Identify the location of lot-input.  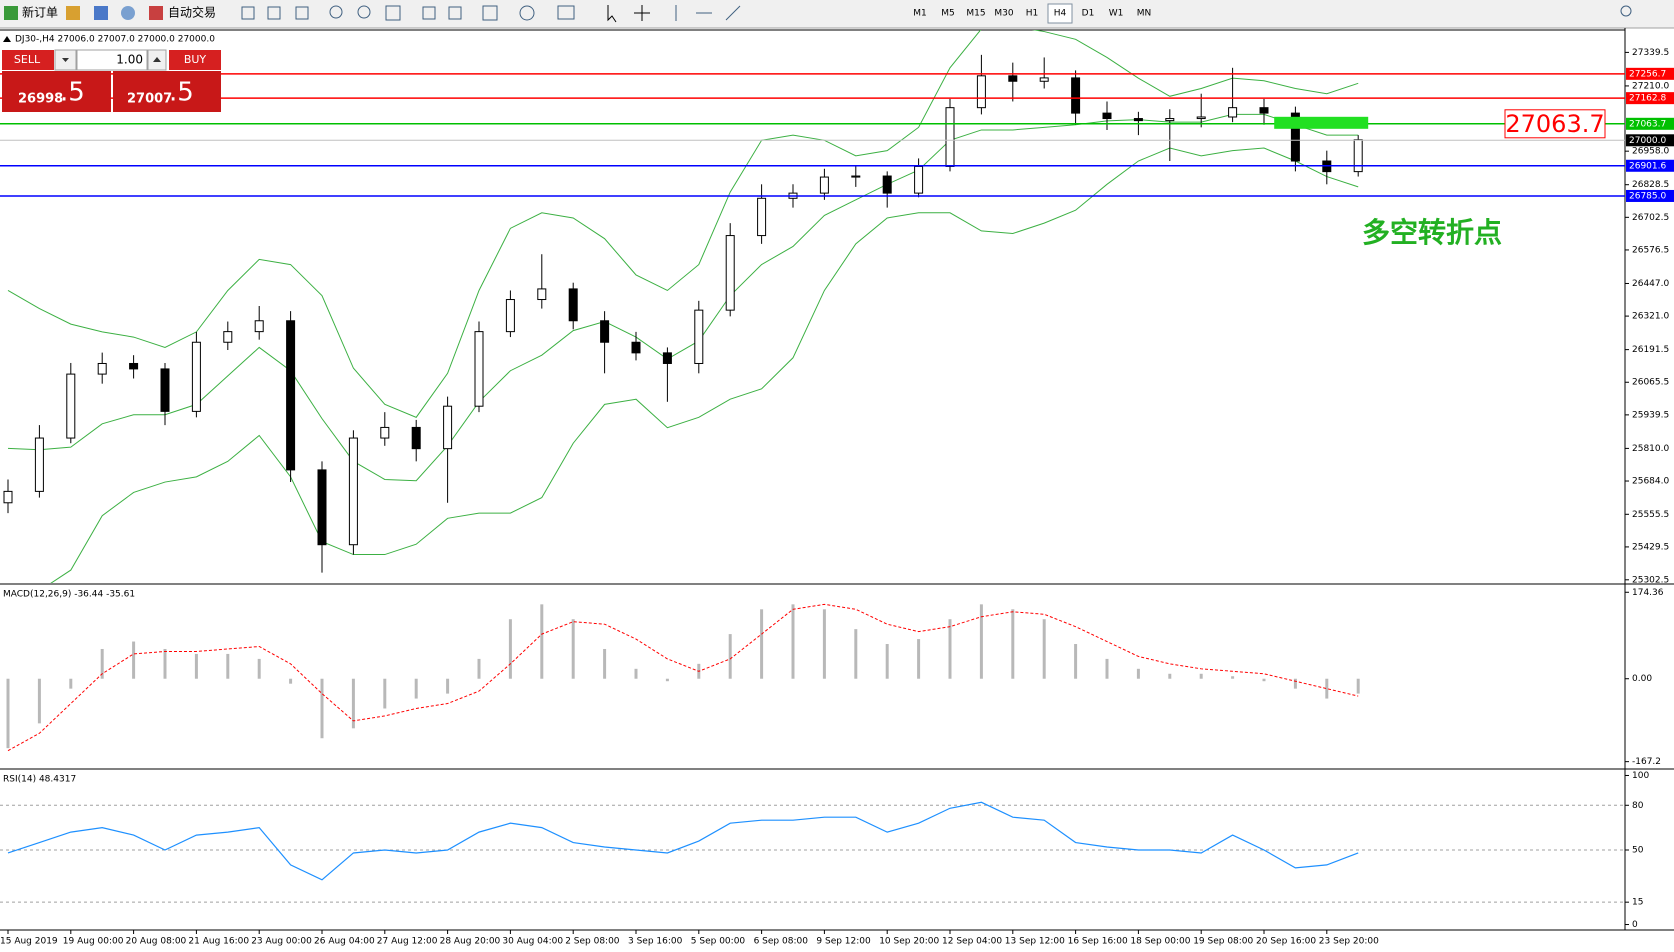
(112, 60).